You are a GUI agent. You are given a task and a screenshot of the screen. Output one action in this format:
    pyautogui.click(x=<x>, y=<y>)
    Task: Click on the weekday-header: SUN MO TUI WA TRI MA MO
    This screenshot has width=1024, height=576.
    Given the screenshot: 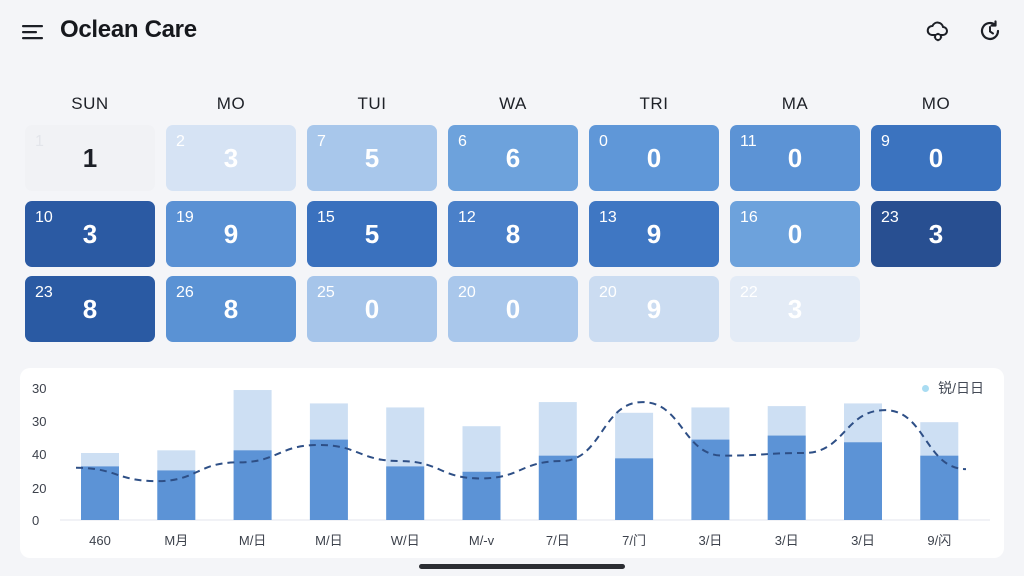 What is the action you would take?
    pyautogui.click(x=513, y=104)
    